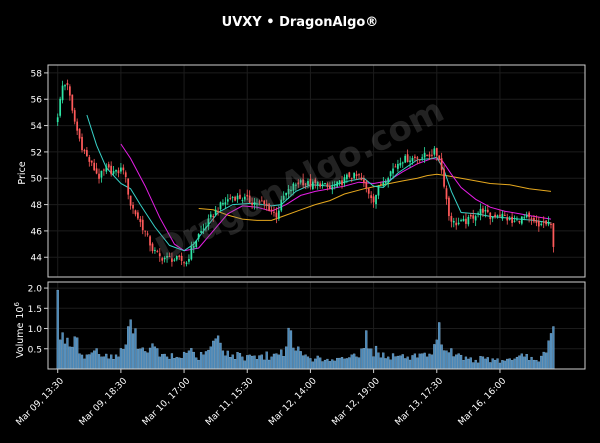 The height and width of the screenshot is (443, 600). What do you see at coordinates (37, 74) in the screenshot?
I see `price-tick-label: 58` at bounding box center [37, 74].